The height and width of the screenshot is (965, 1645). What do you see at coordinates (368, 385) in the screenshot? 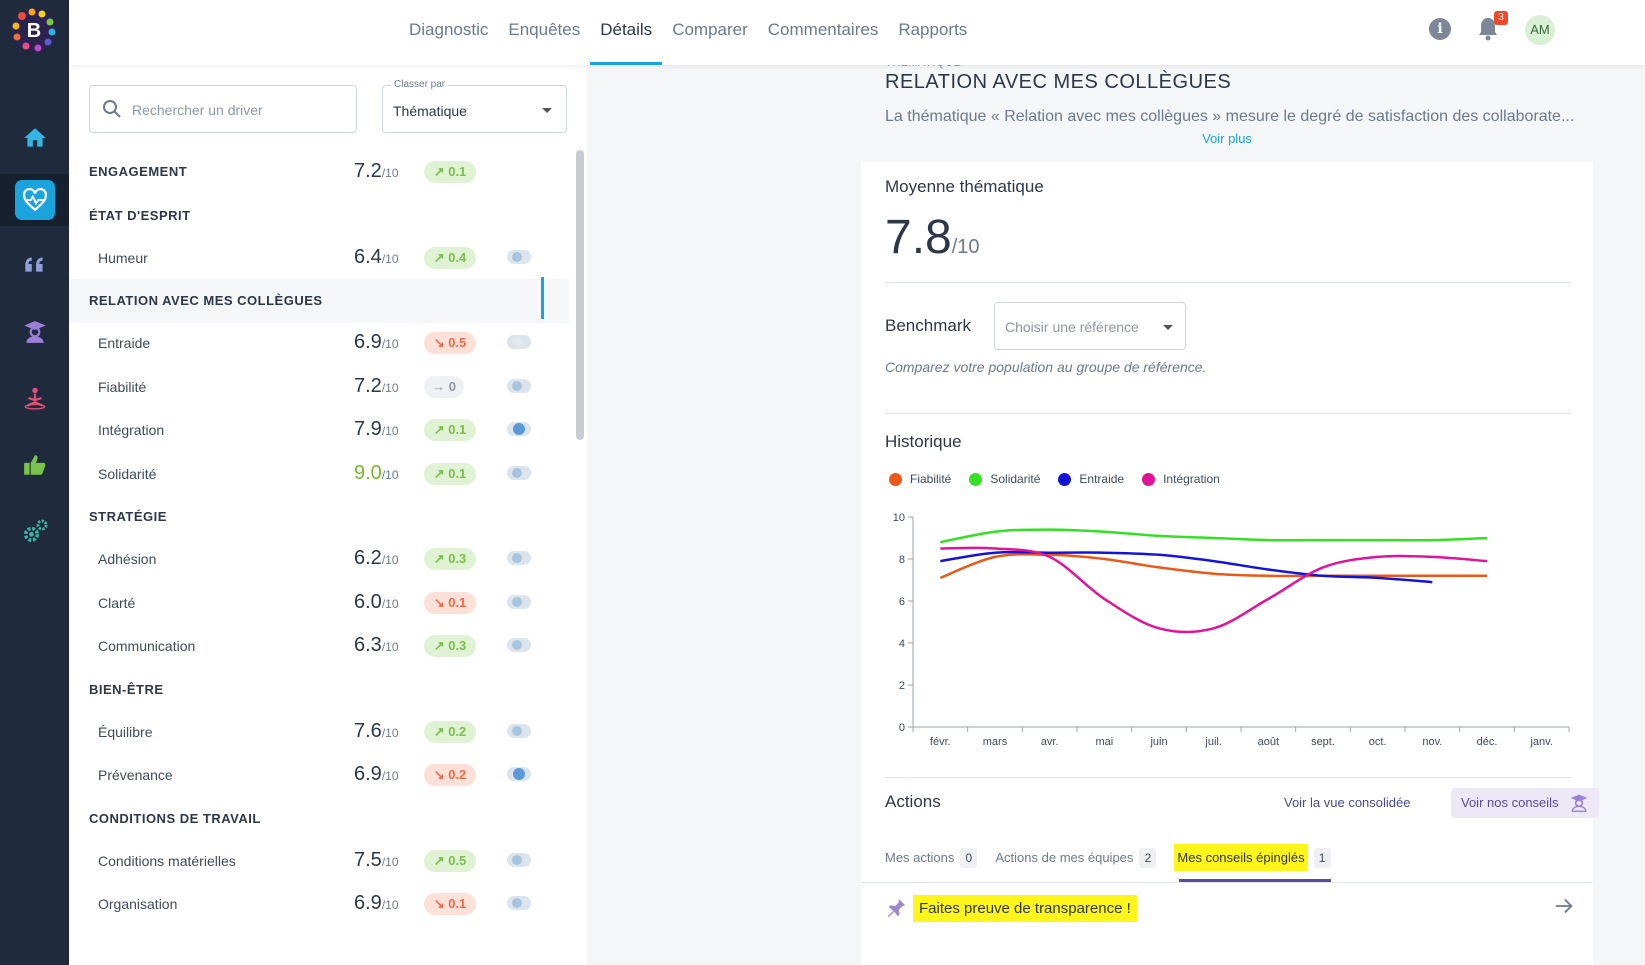
I see `score-value: 7.2` at bounding box center [368, 385].